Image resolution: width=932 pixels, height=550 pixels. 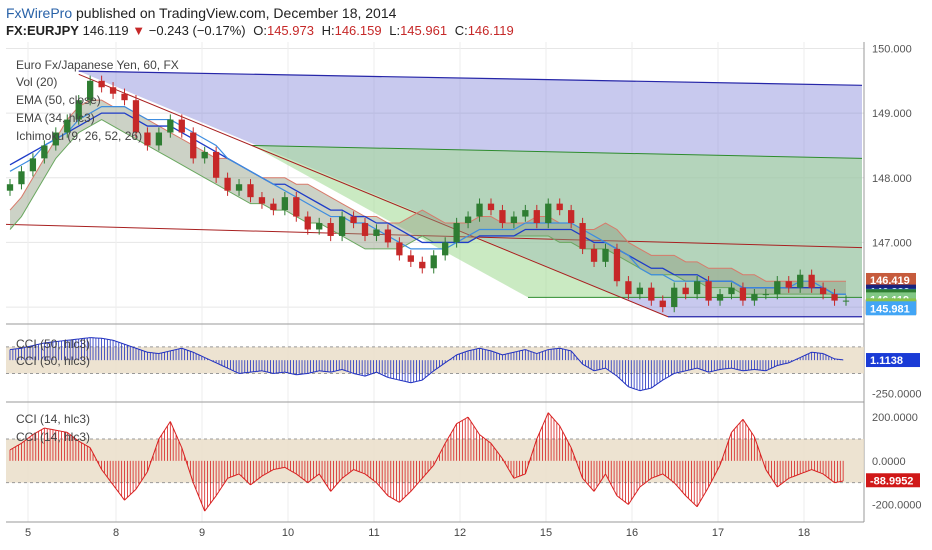 I want to click on open-value: 145.973, so click(x=290, y=30).